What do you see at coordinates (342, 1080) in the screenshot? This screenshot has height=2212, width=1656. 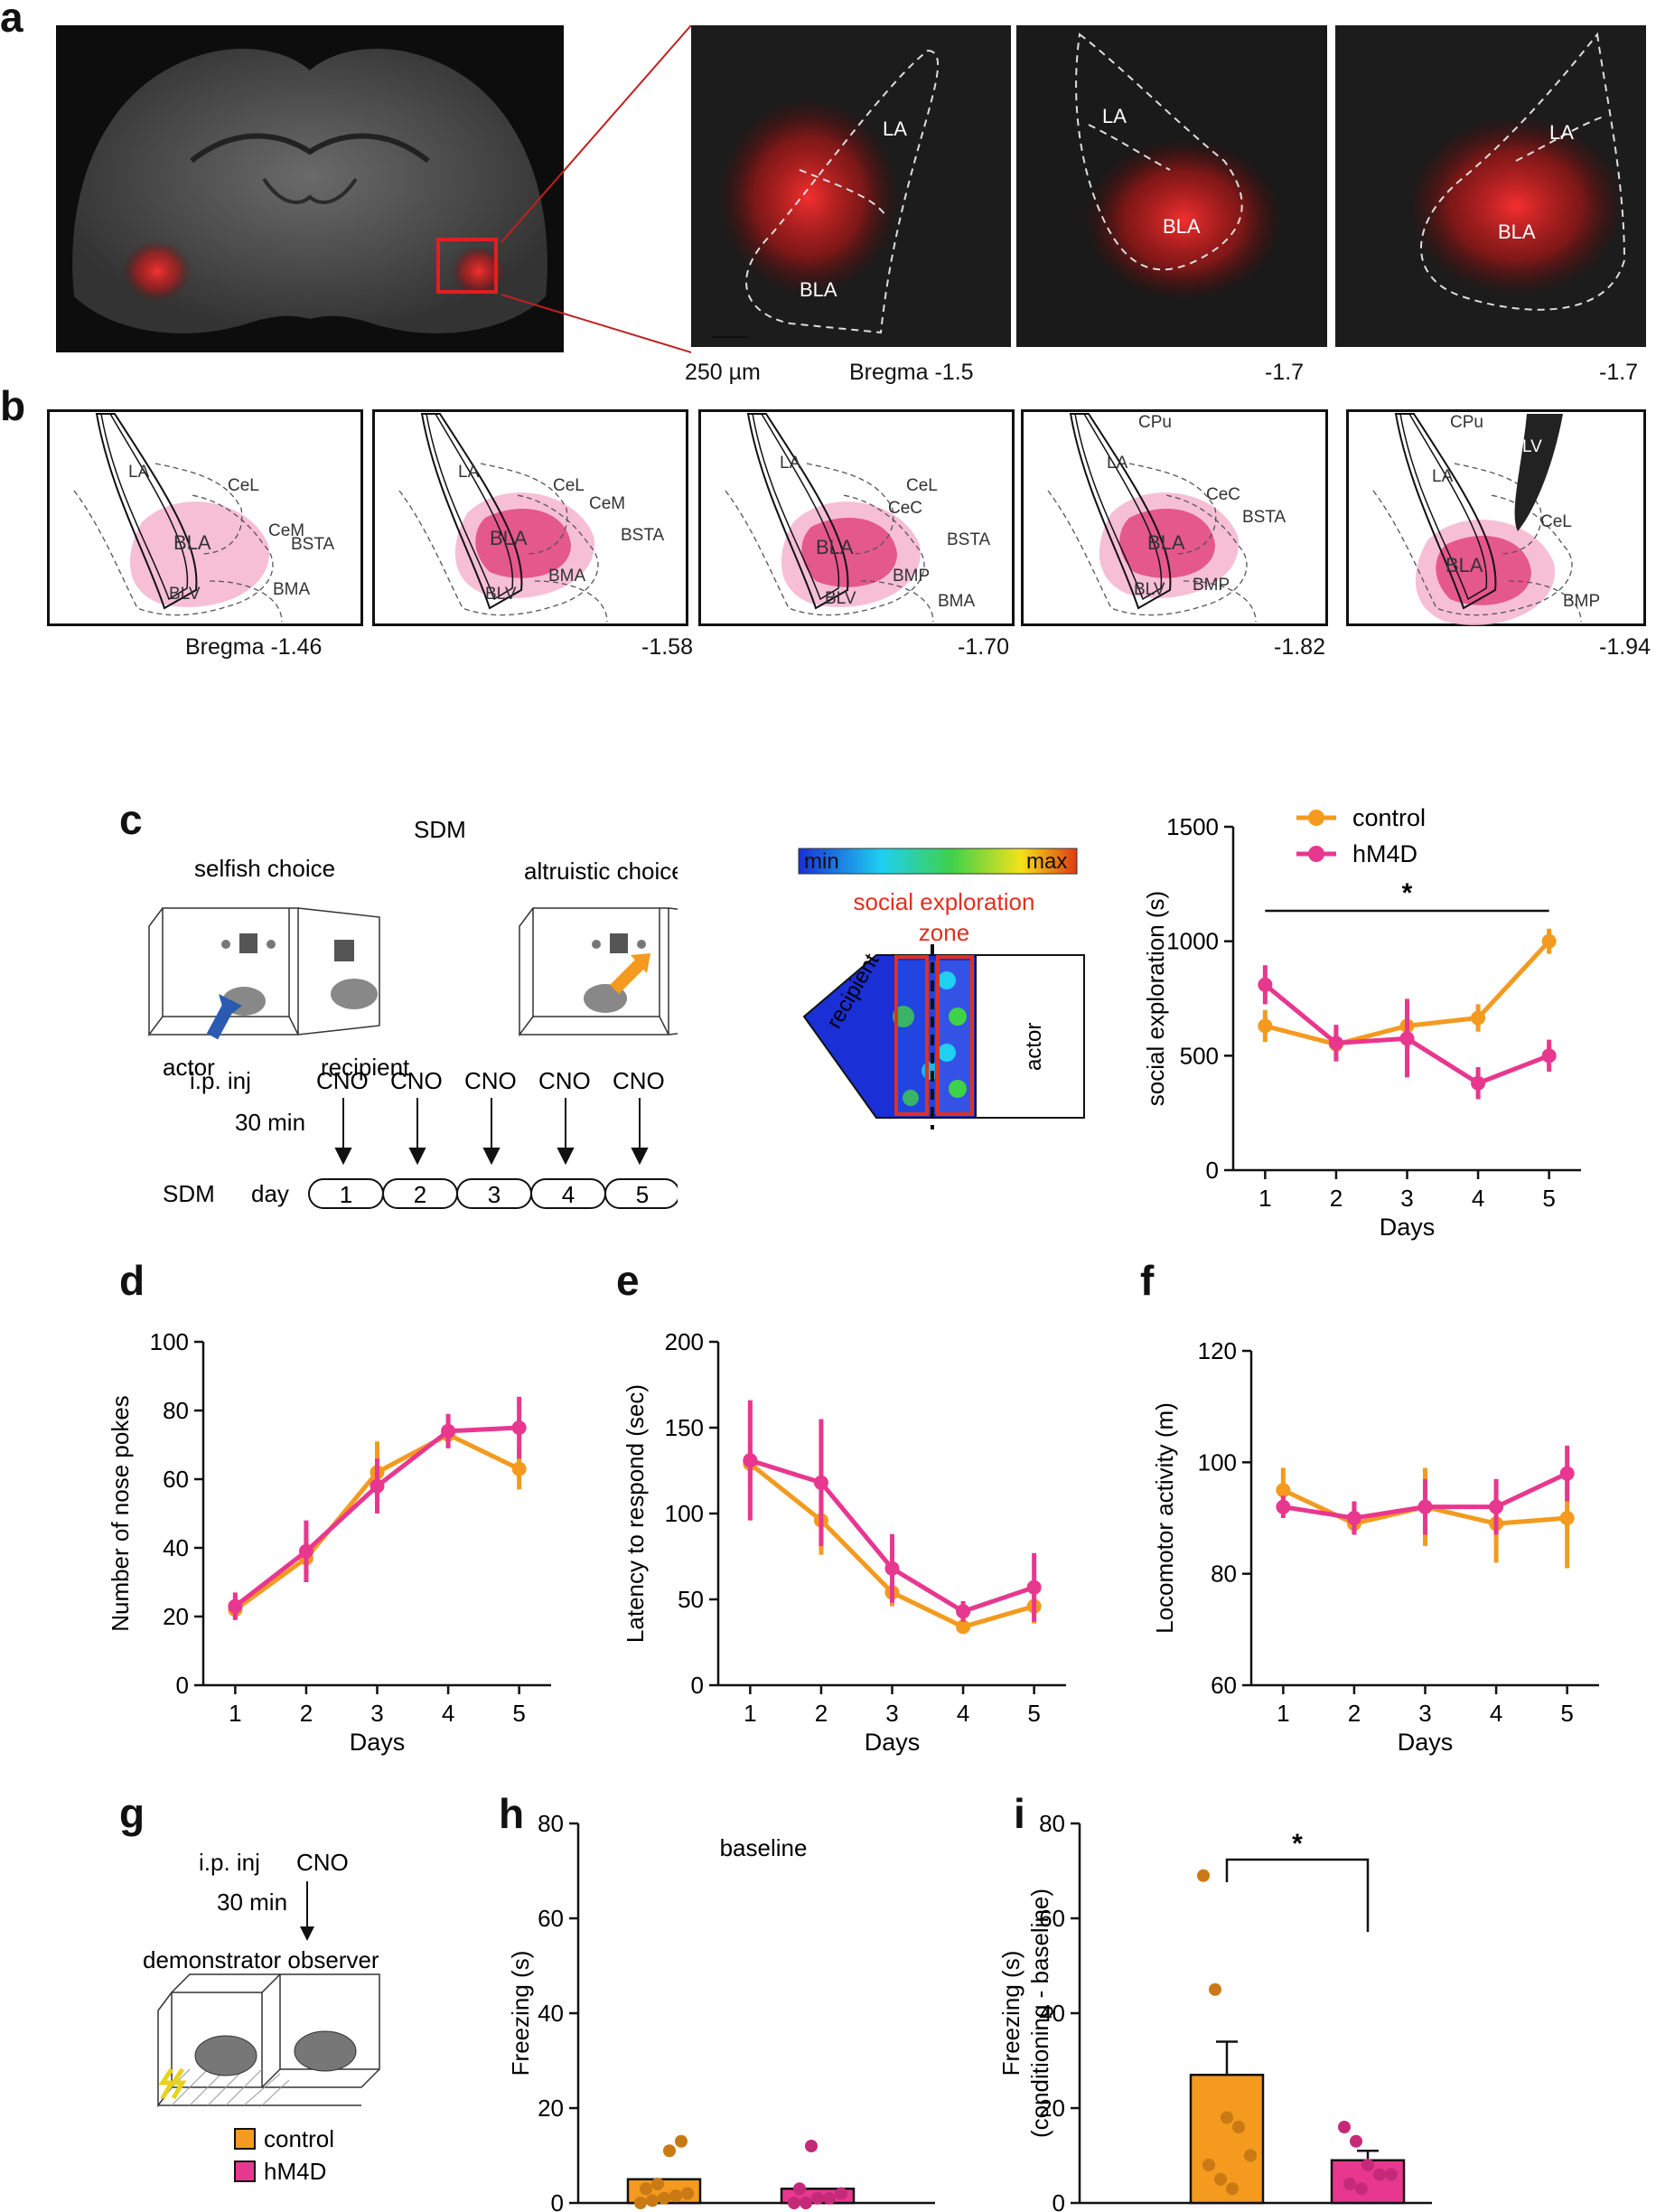 I see `cno-1: CNO` at bounding box center [342, 1080].